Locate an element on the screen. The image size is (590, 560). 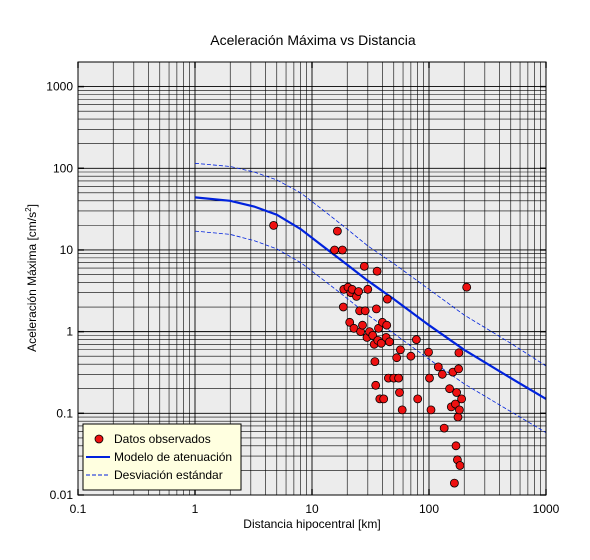
y-tick-label: 1 is located at coordinates (69, 332).